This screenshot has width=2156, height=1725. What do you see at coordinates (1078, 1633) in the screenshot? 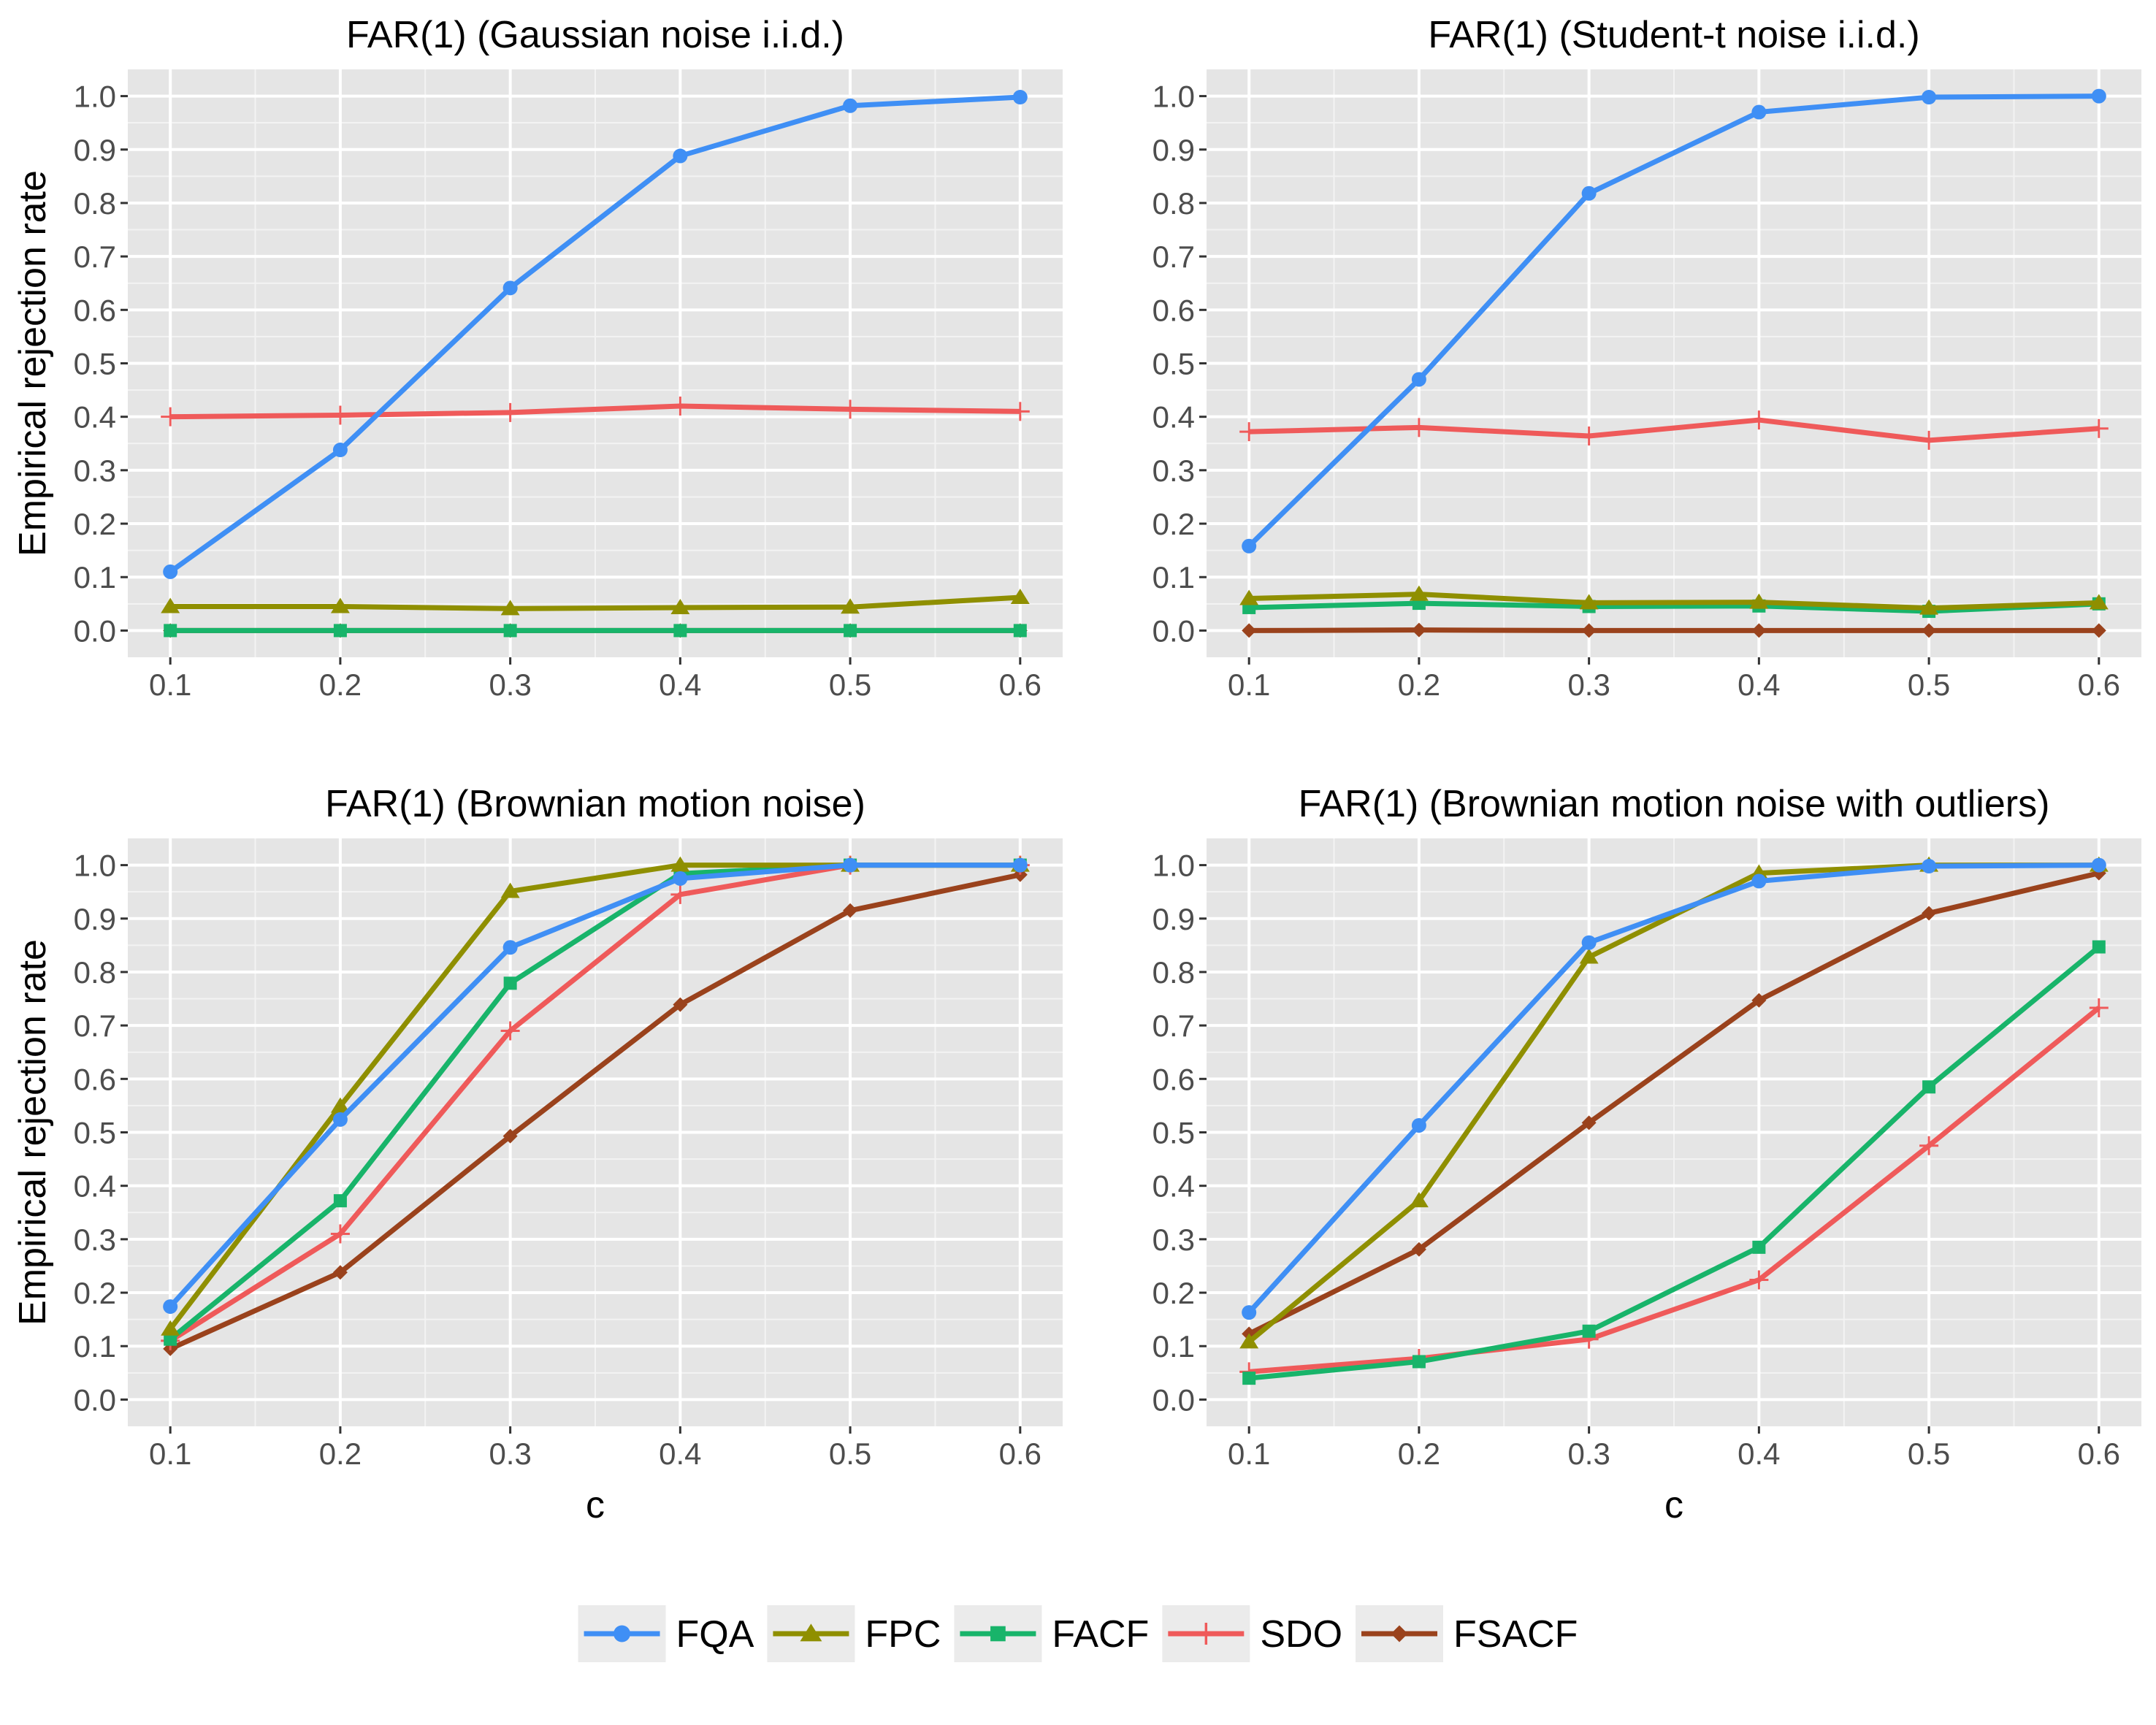
I see `legend: FQA FPC FACF SDO FSACF` at bounding box center [1078, 1633].